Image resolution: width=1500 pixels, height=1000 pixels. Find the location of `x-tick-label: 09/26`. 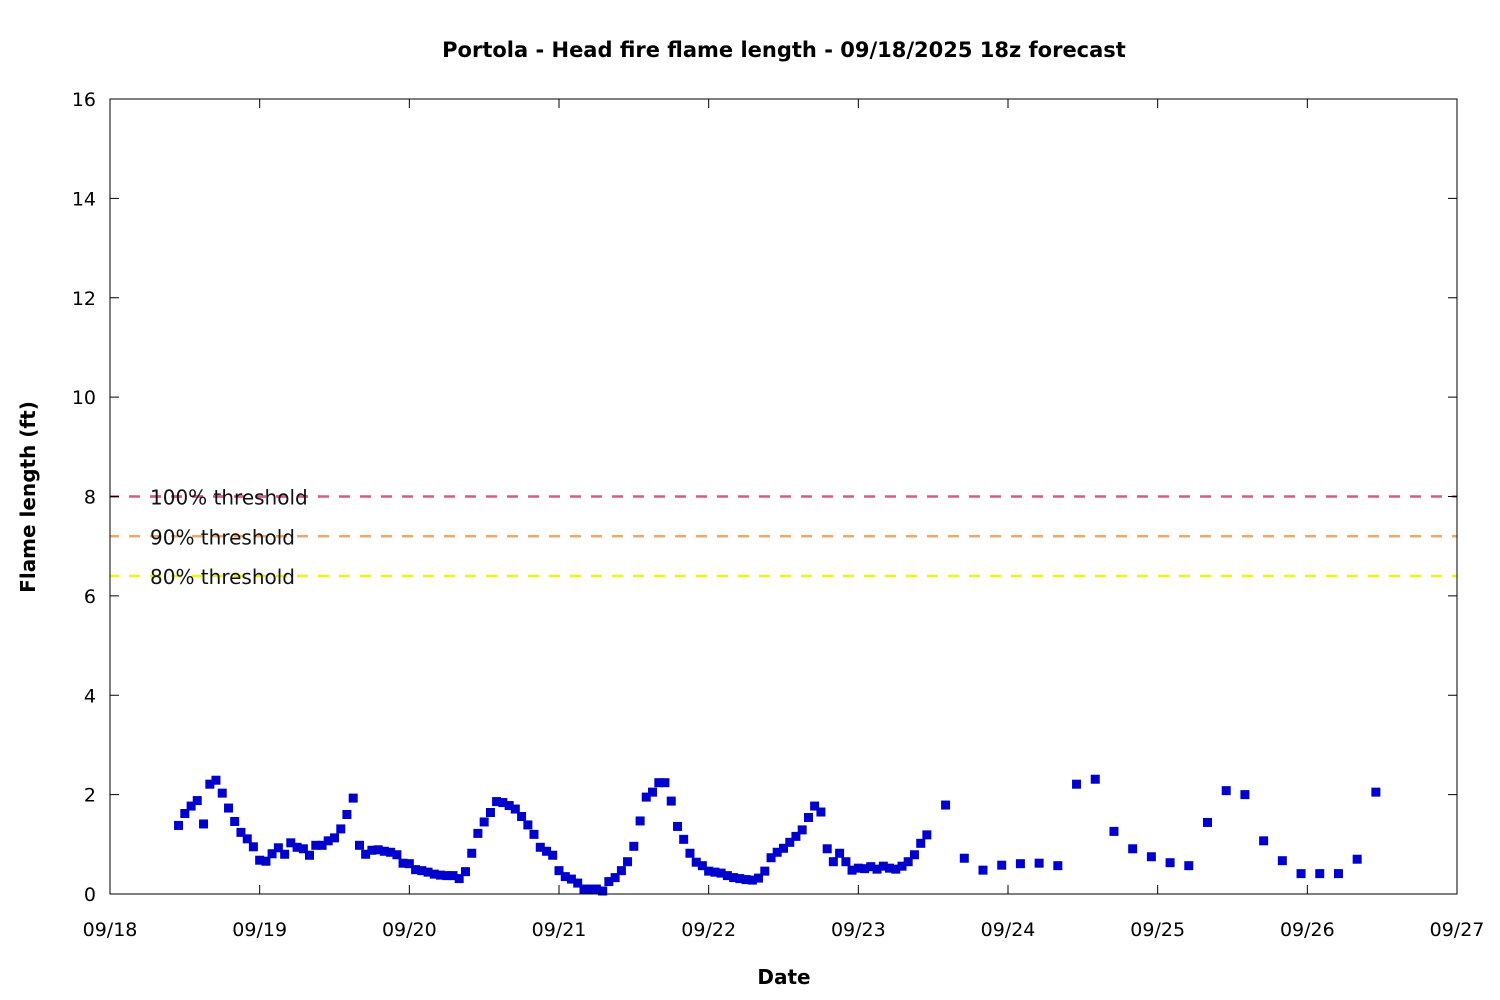

x-tick-label: 09/26 is located at coordinates (1307, 930).